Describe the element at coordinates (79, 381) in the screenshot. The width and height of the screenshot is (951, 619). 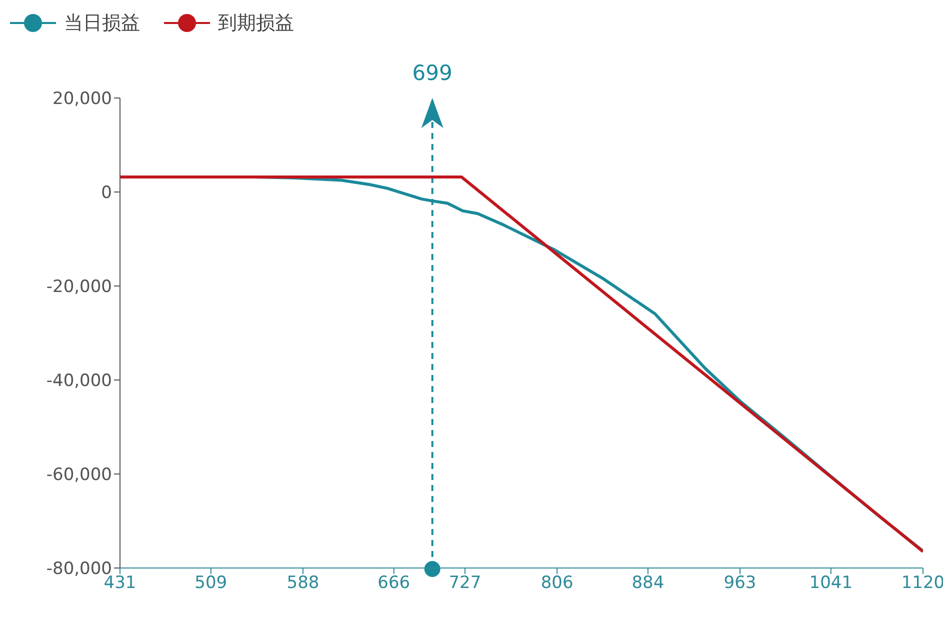
I see `y-tick-label: -40,000` at that location.